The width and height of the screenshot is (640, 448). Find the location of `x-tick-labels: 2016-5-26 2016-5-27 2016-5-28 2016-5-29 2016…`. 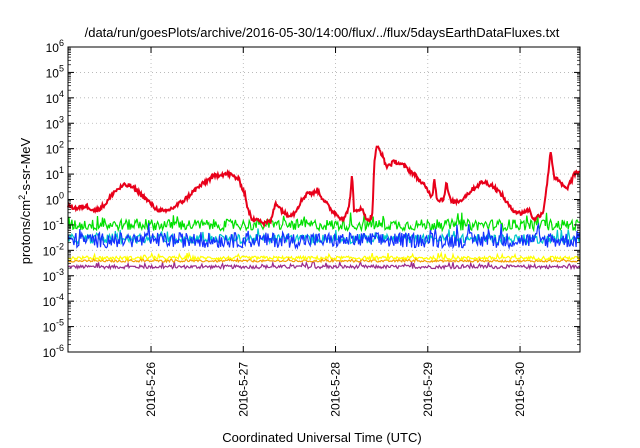

x-tick-labels: 2016-5-26 2016-5-27 2016-5-28 2016-5-29 2016… is located at coordinates (335, 389).